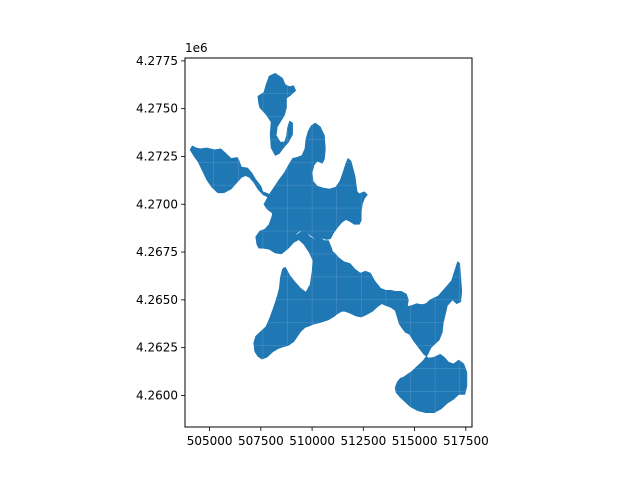  What do you see at coordinates (210, 441) in the screenshot?
I see `x-tick-label: 505000` at bounding box center [210, 441].